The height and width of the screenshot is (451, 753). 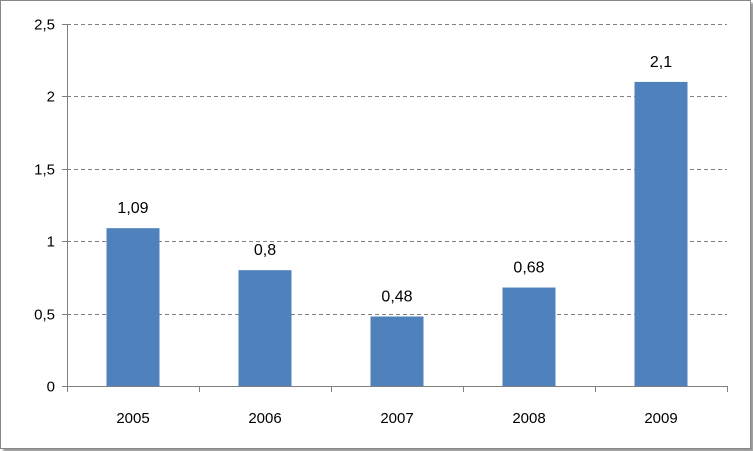 I want to click on x-tick-label-2005: 2005, so click(x=132, y=418).